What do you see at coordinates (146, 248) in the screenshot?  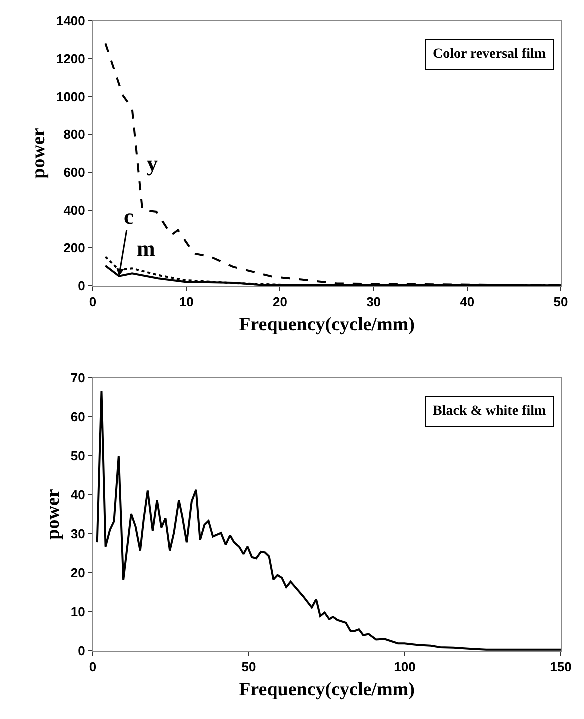 I see `series-label: m` at bounding box center [146, 248].